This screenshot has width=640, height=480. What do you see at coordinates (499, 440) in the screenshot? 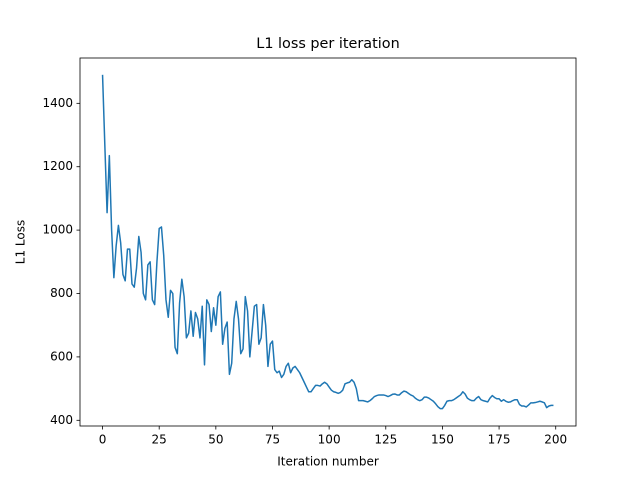
I see `x-tick-label: 175` at bounding box center [499, 440].